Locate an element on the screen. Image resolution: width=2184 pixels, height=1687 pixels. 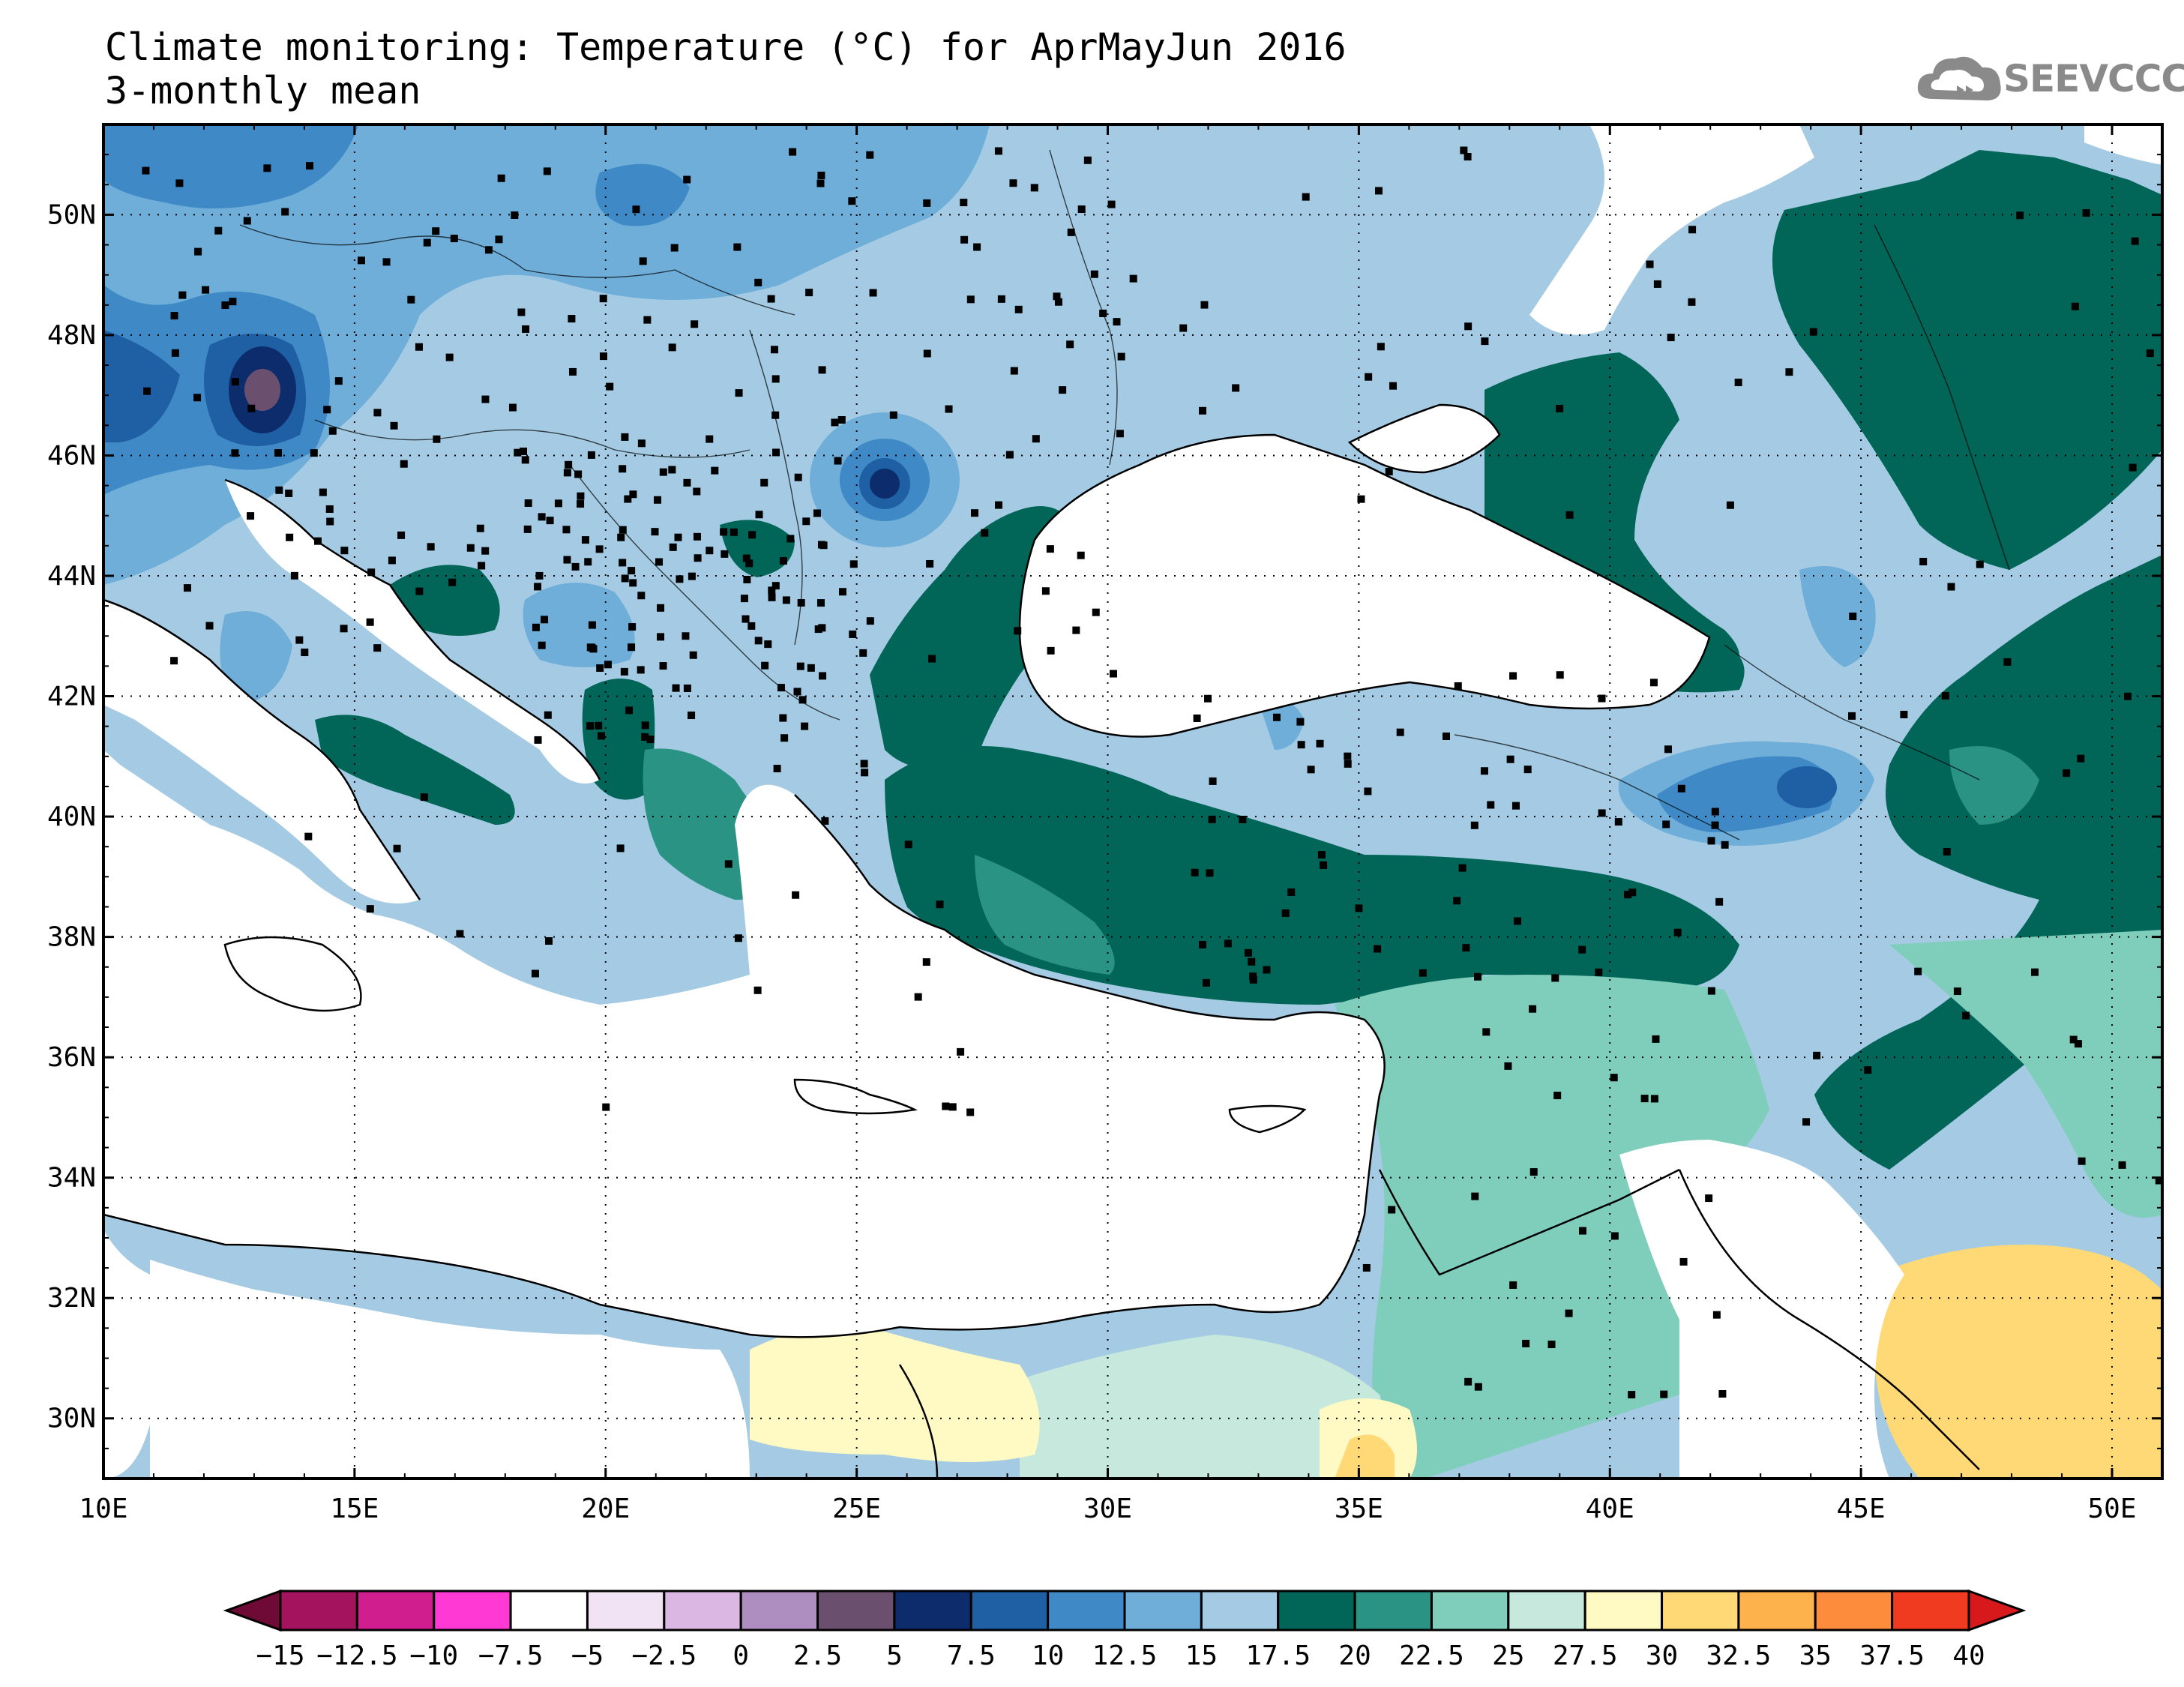
colorbar-label: −5 is located at coordinates (587, 1656).